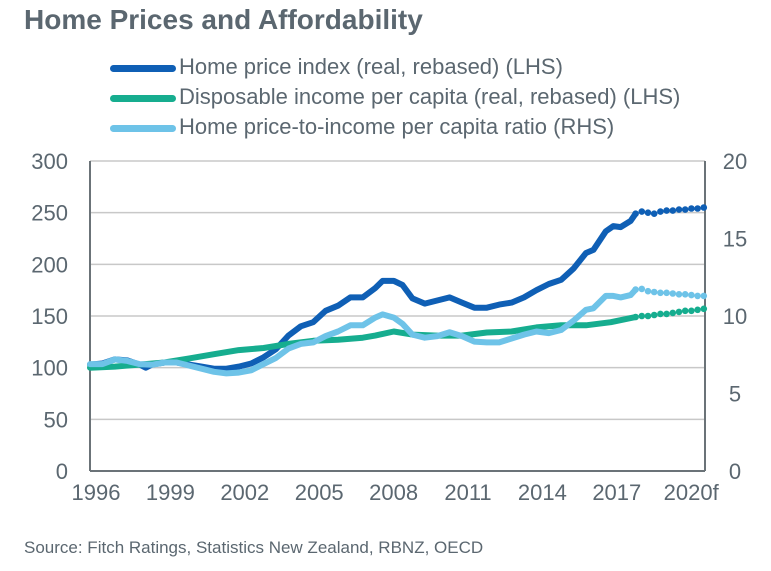 The width and height of the screenshot is (771, 571). Describe the element at coordinates (96, 492) in the screenshot. I see `x-tick-label: 1996` at that location.